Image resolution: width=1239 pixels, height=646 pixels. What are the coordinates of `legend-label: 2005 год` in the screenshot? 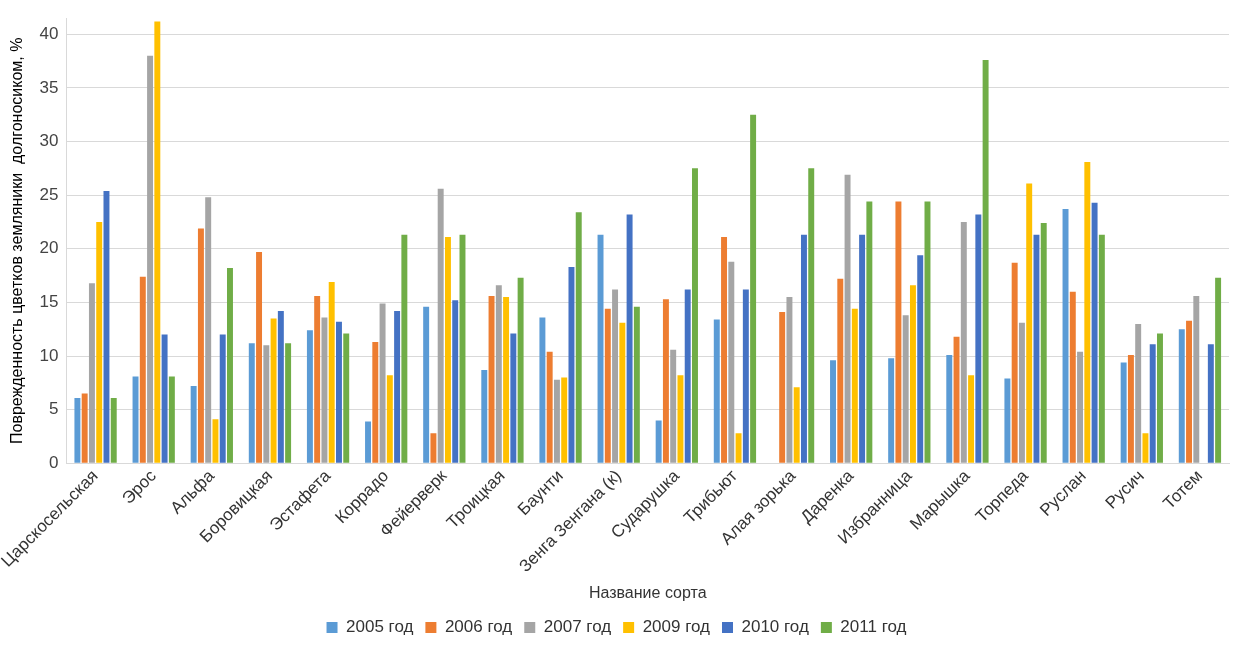 It's located at (380, 627).